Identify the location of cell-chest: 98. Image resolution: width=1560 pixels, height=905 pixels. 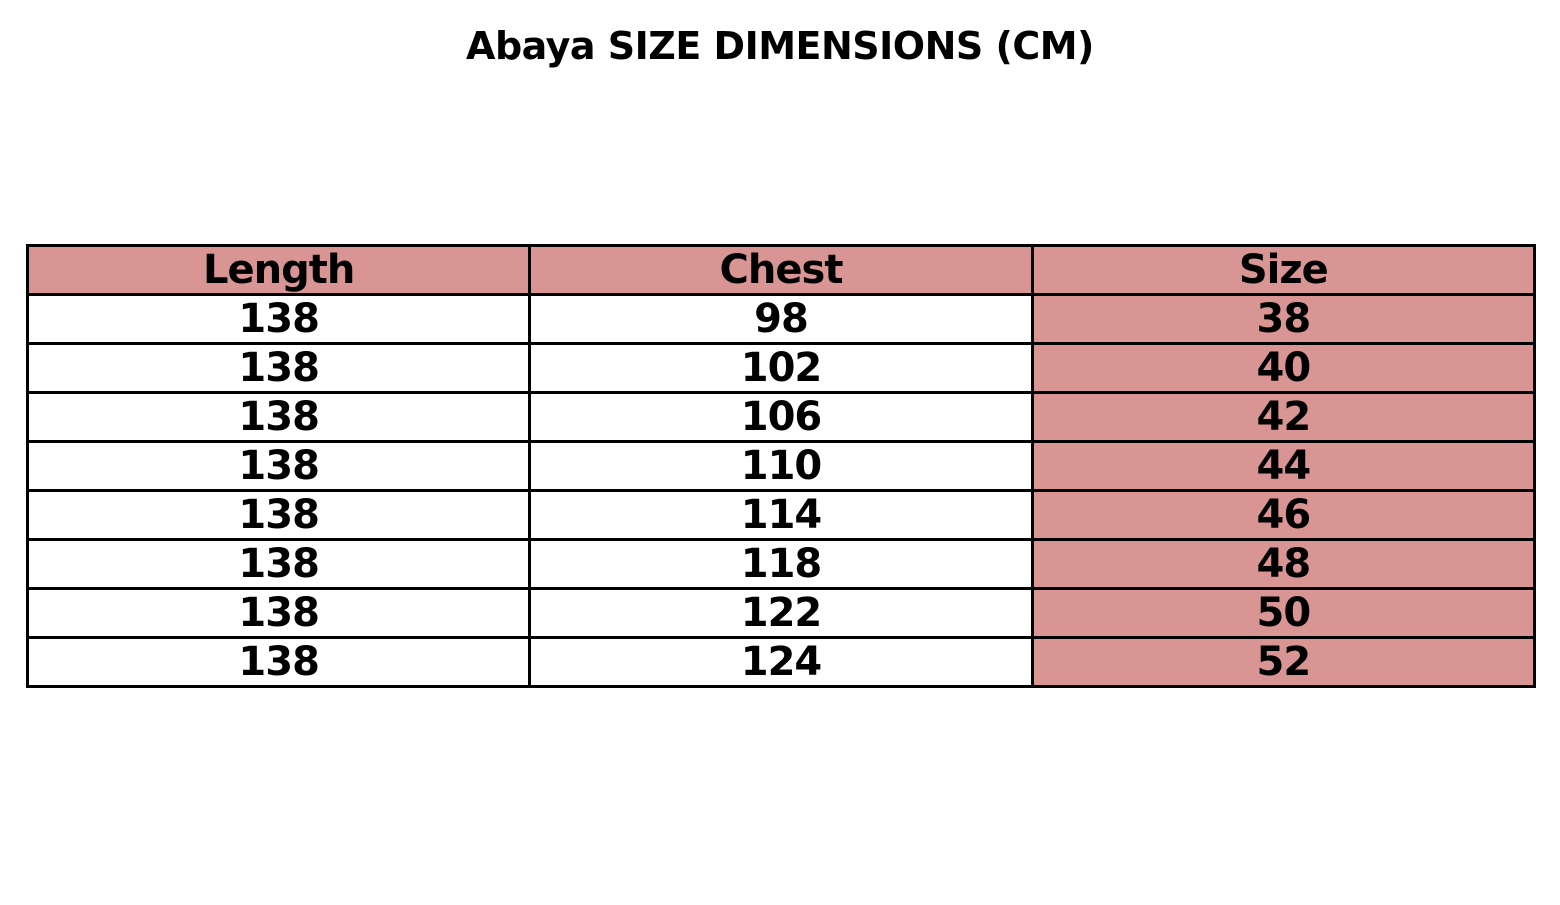
(781, 319).